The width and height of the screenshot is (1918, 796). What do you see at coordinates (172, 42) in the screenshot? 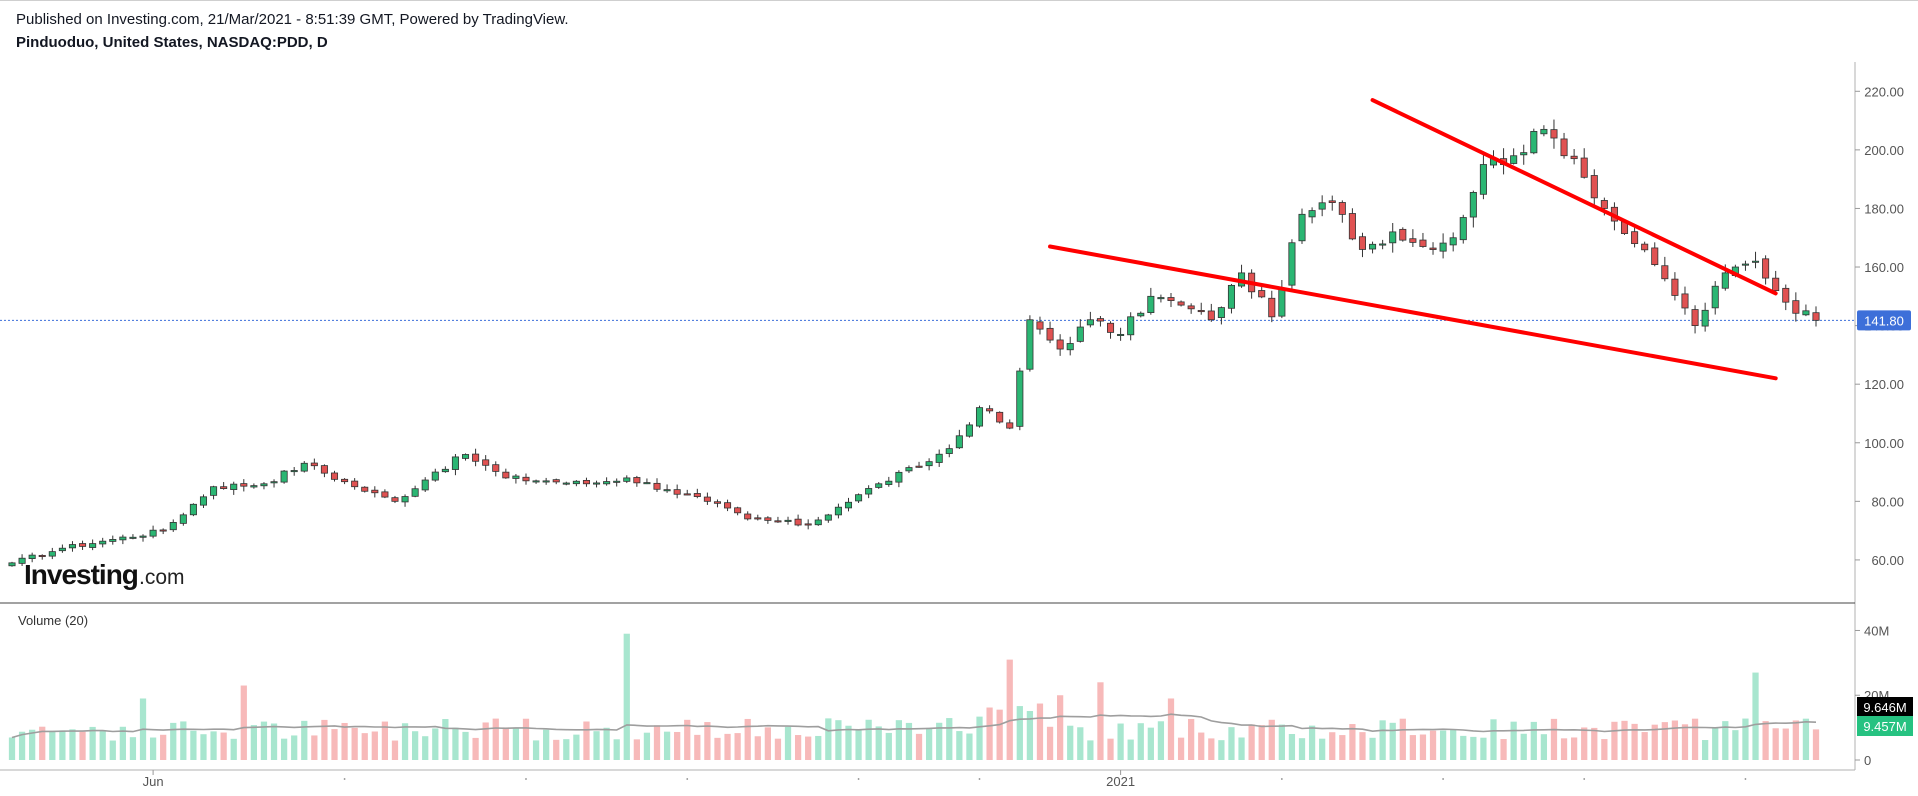
I see `symbol-title: Pinduoduo, United States, NASDAQ:PDD, D` at bounding box center [172, 42].